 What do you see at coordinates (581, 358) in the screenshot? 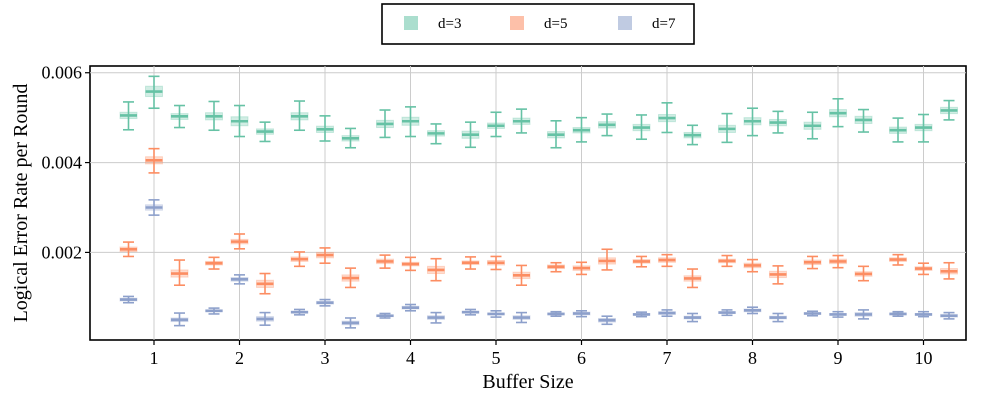
I see `x-tick-label: 6` at bounding box center [581, 358].